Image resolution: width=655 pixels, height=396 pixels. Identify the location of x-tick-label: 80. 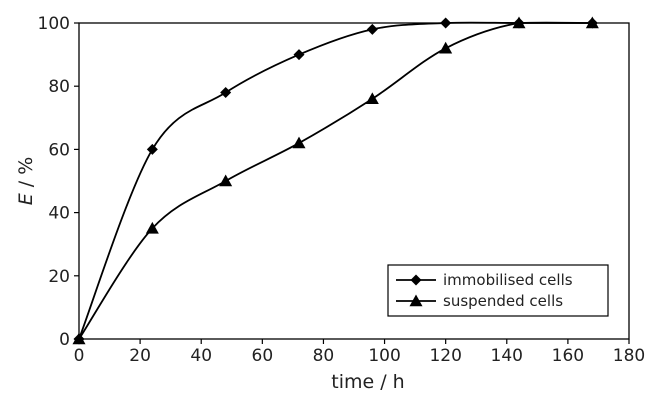
(324, 356).